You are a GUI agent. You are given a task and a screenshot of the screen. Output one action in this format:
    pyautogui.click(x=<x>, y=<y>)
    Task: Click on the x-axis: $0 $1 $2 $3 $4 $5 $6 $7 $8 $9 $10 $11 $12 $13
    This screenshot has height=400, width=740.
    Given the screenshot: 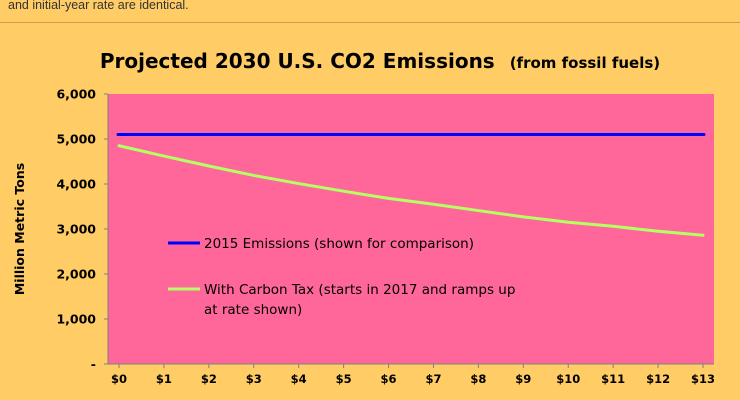 What is the action you would take?
    pyautogui.click(x=411, y=374)
    